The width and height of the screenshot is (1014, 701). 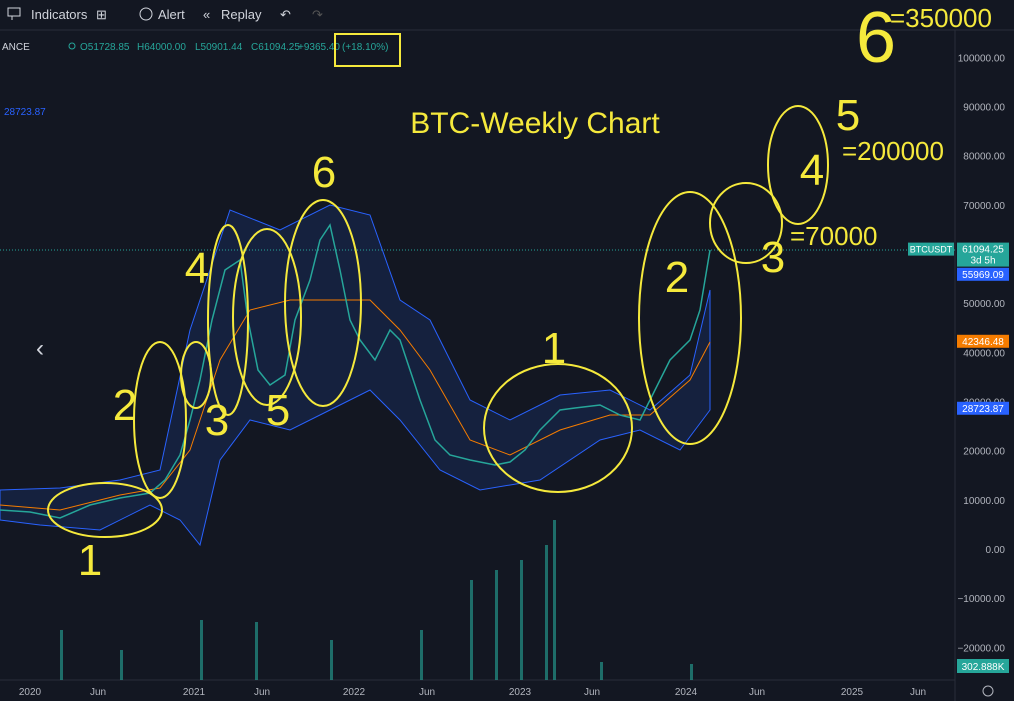 I want to click on price-tick-label: 80000.00, so click(x=984, y=157).